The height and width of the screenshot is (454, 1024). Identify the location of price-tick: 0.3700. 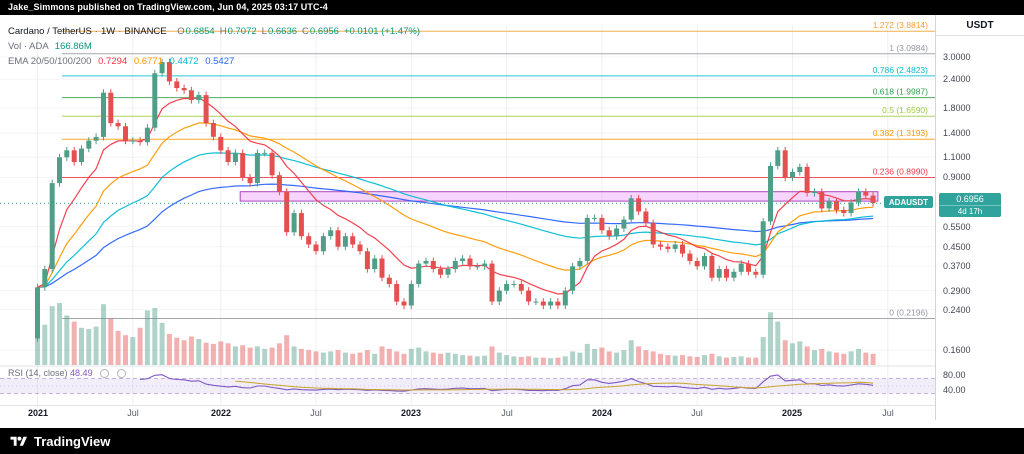
(957, 266).